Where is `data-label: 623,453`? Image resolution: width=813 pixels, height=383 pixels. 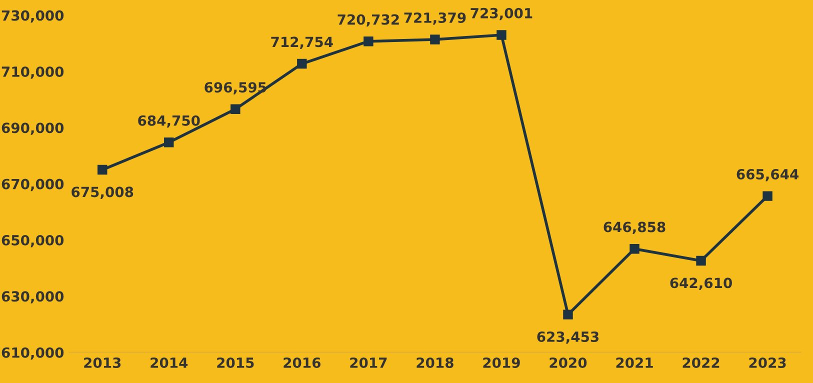
data-label: 623,453 is located at coordinates (568, 337).